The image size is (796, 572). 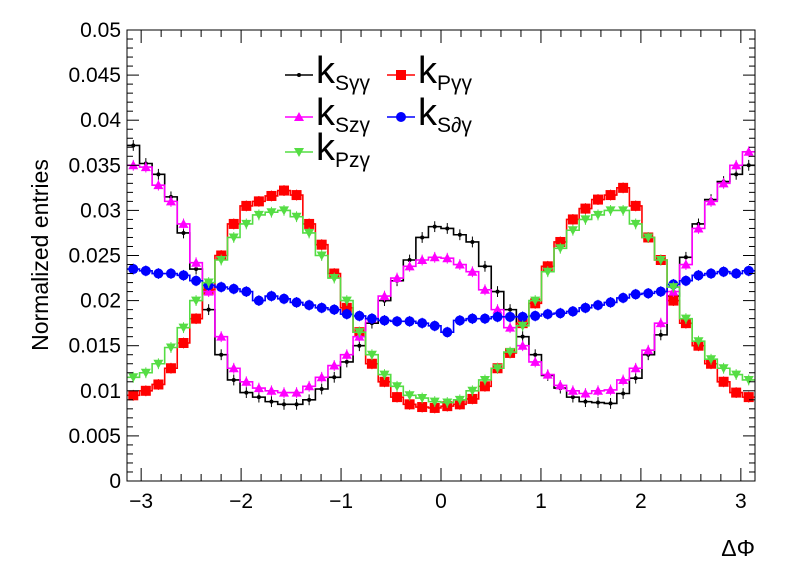 I want to click on y-tick-label: 0.02, so click(x=100, y=301).